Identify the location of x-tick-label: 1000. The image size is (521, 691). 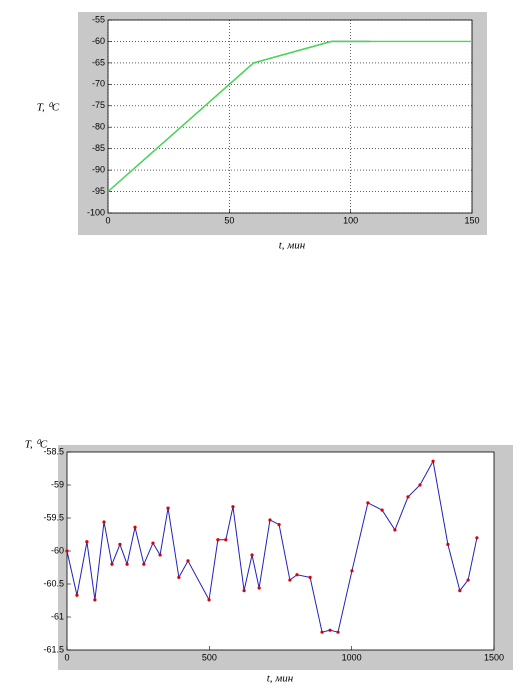
(352, 657).